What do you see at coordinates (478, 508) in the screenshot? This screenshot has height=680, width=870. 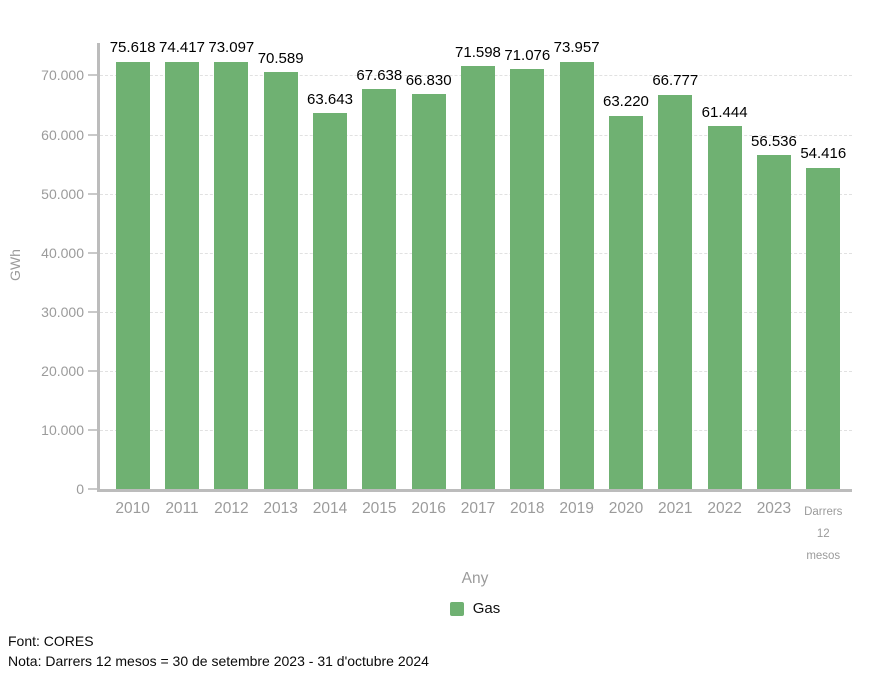 I see `x-axis-category-label: 2017` at bounding box center [478, 508].